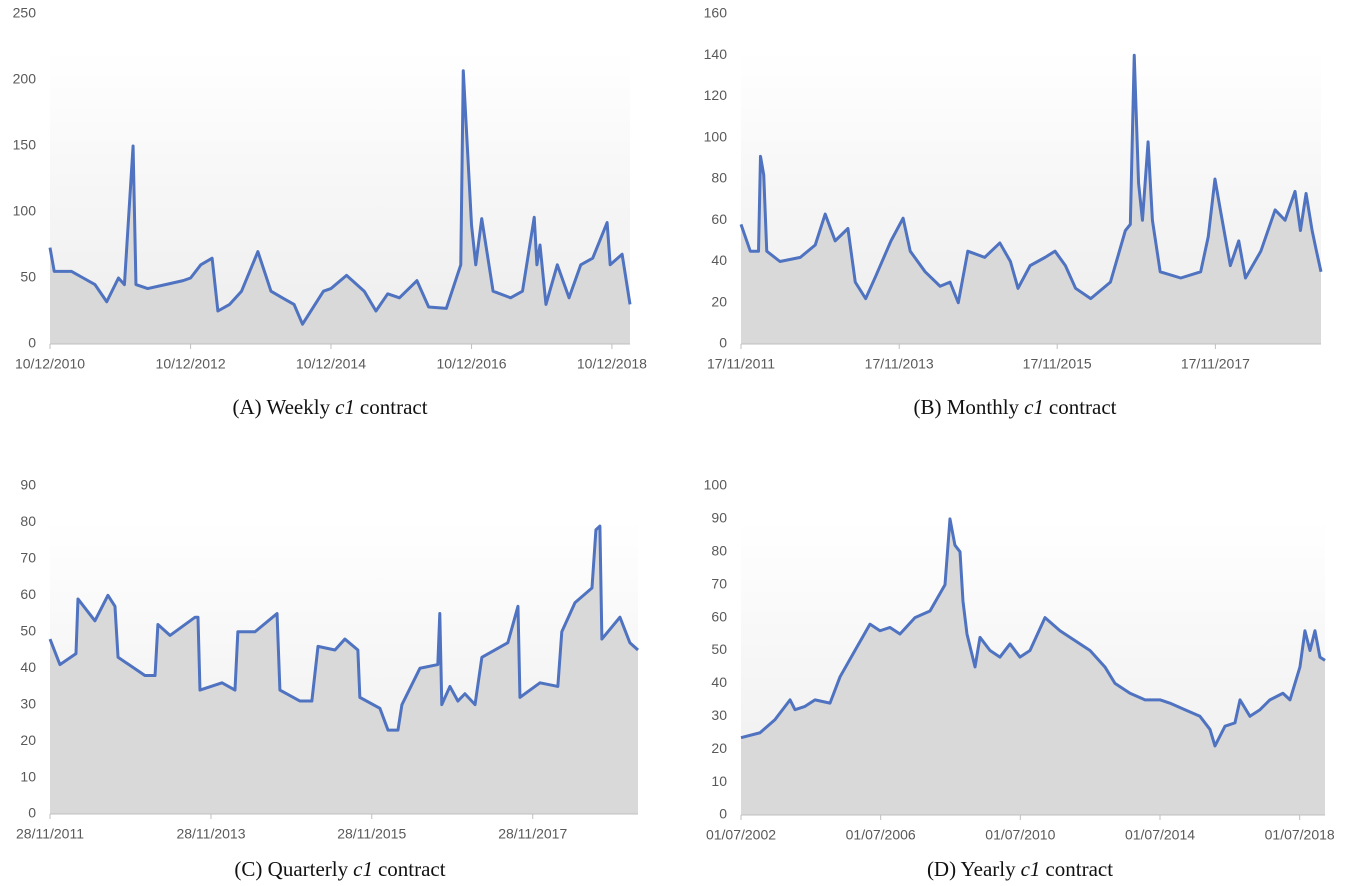 This screenshot has width=1354, height=886. What do you see at coordinates (210, 834) in the screenshot?
I see `x-tick-label: 28/11/2013` at bounding box center [210, 834].